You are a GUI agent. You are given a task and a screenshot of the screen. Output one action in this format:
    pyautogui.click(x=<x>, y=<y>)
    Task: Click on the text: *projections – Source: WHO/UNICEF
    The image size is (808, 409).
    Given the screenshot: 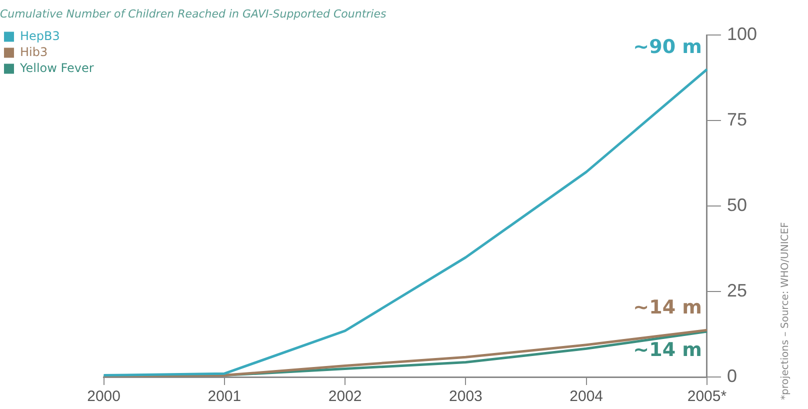 What is the action you would take?
    pyautogui.click(x=785, y=310)
    